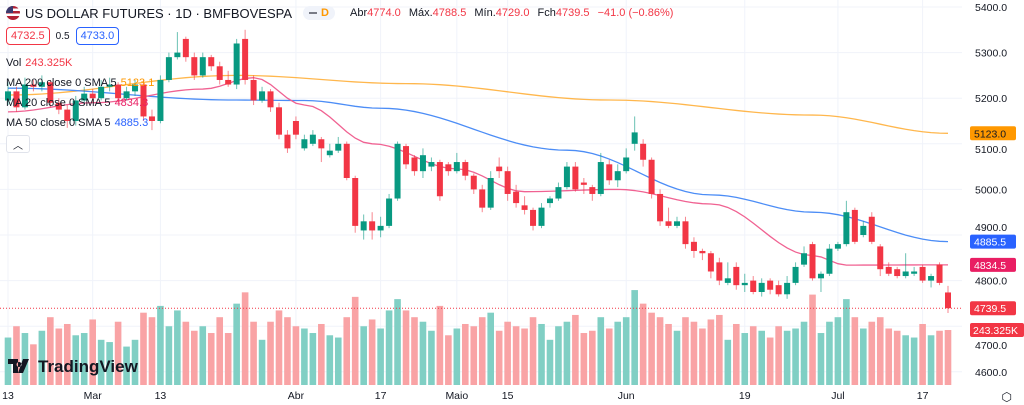 Image resolution: width=1024 pixels, height=405 pixels. What do you see at coordinates (319, 13) in the screenshot?
I see `market-status-badge: D` at bounding box center [319, 13].